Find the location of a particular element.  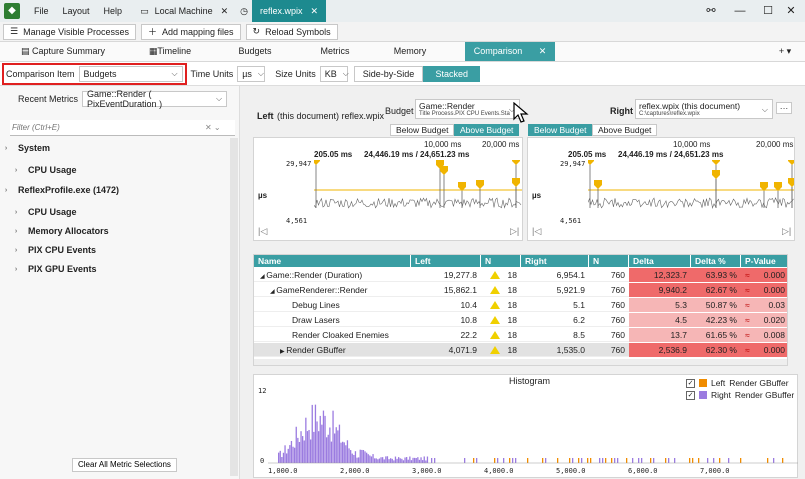

recent-metrics-dropdown: Game::Render ( PixEventDuration ) ⌵ is located at coordinates (155, 99).